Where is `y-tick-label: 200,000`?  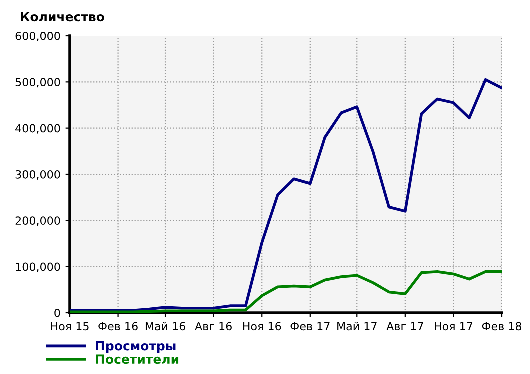
y-tick-label: 200,000 is located at coordinates (38, 221).